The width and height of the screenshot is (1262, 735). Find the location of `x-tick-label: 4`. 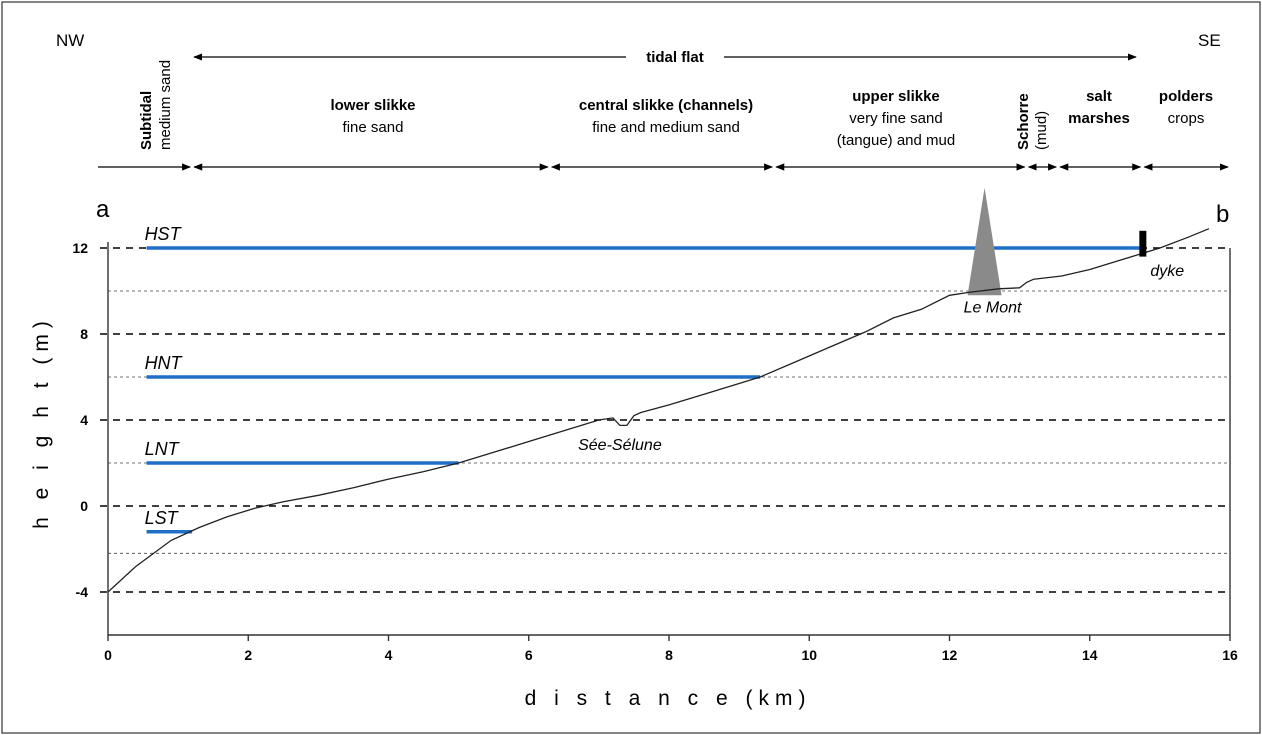

x-tick-label: 4 is located at coordinates (389, 655).